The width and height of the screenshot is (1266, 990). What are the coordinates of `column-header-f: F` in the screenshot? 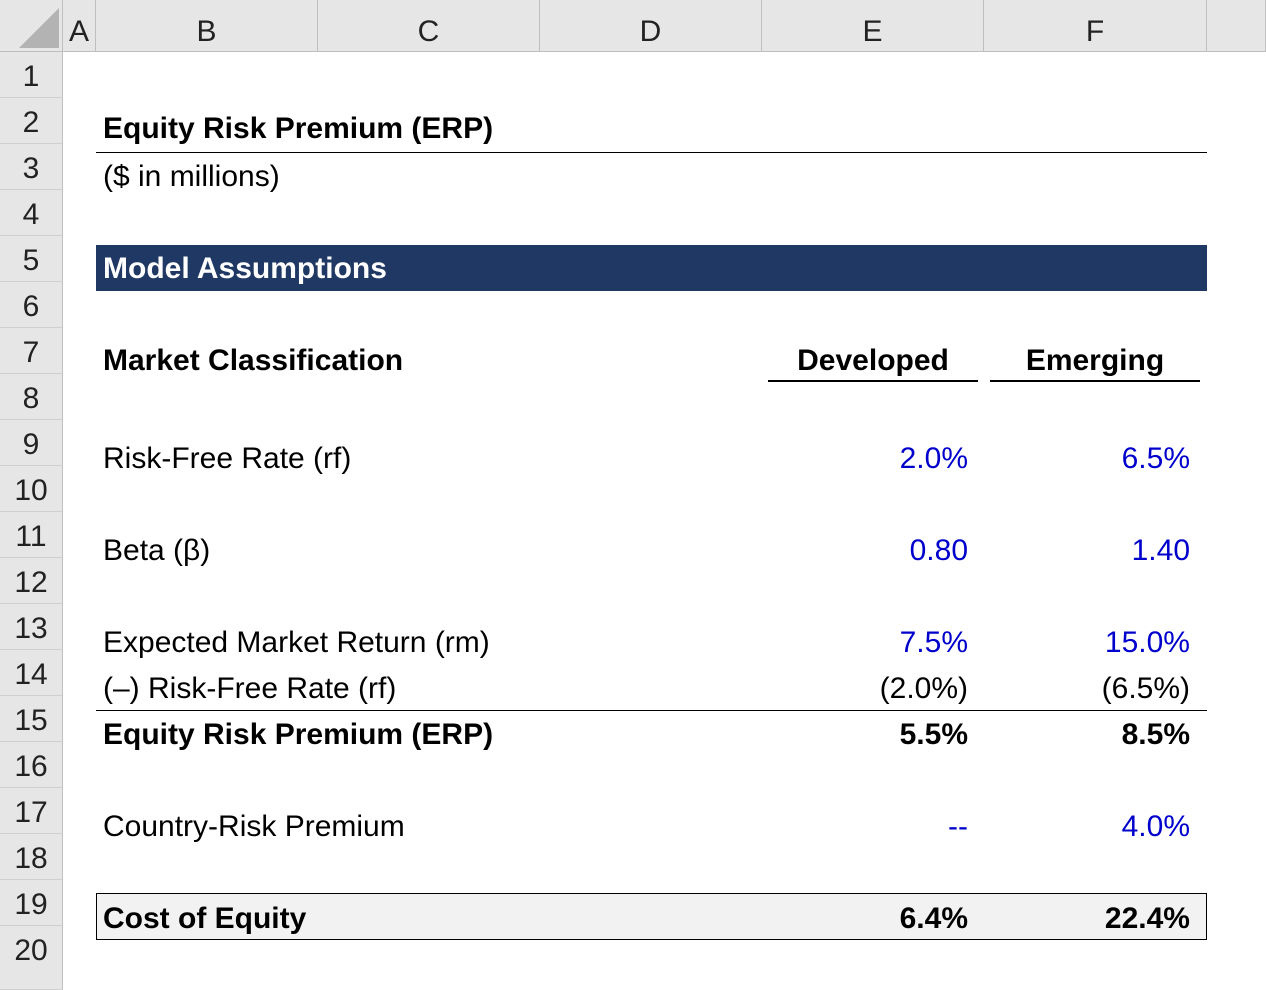 It's located at (1095, 26).